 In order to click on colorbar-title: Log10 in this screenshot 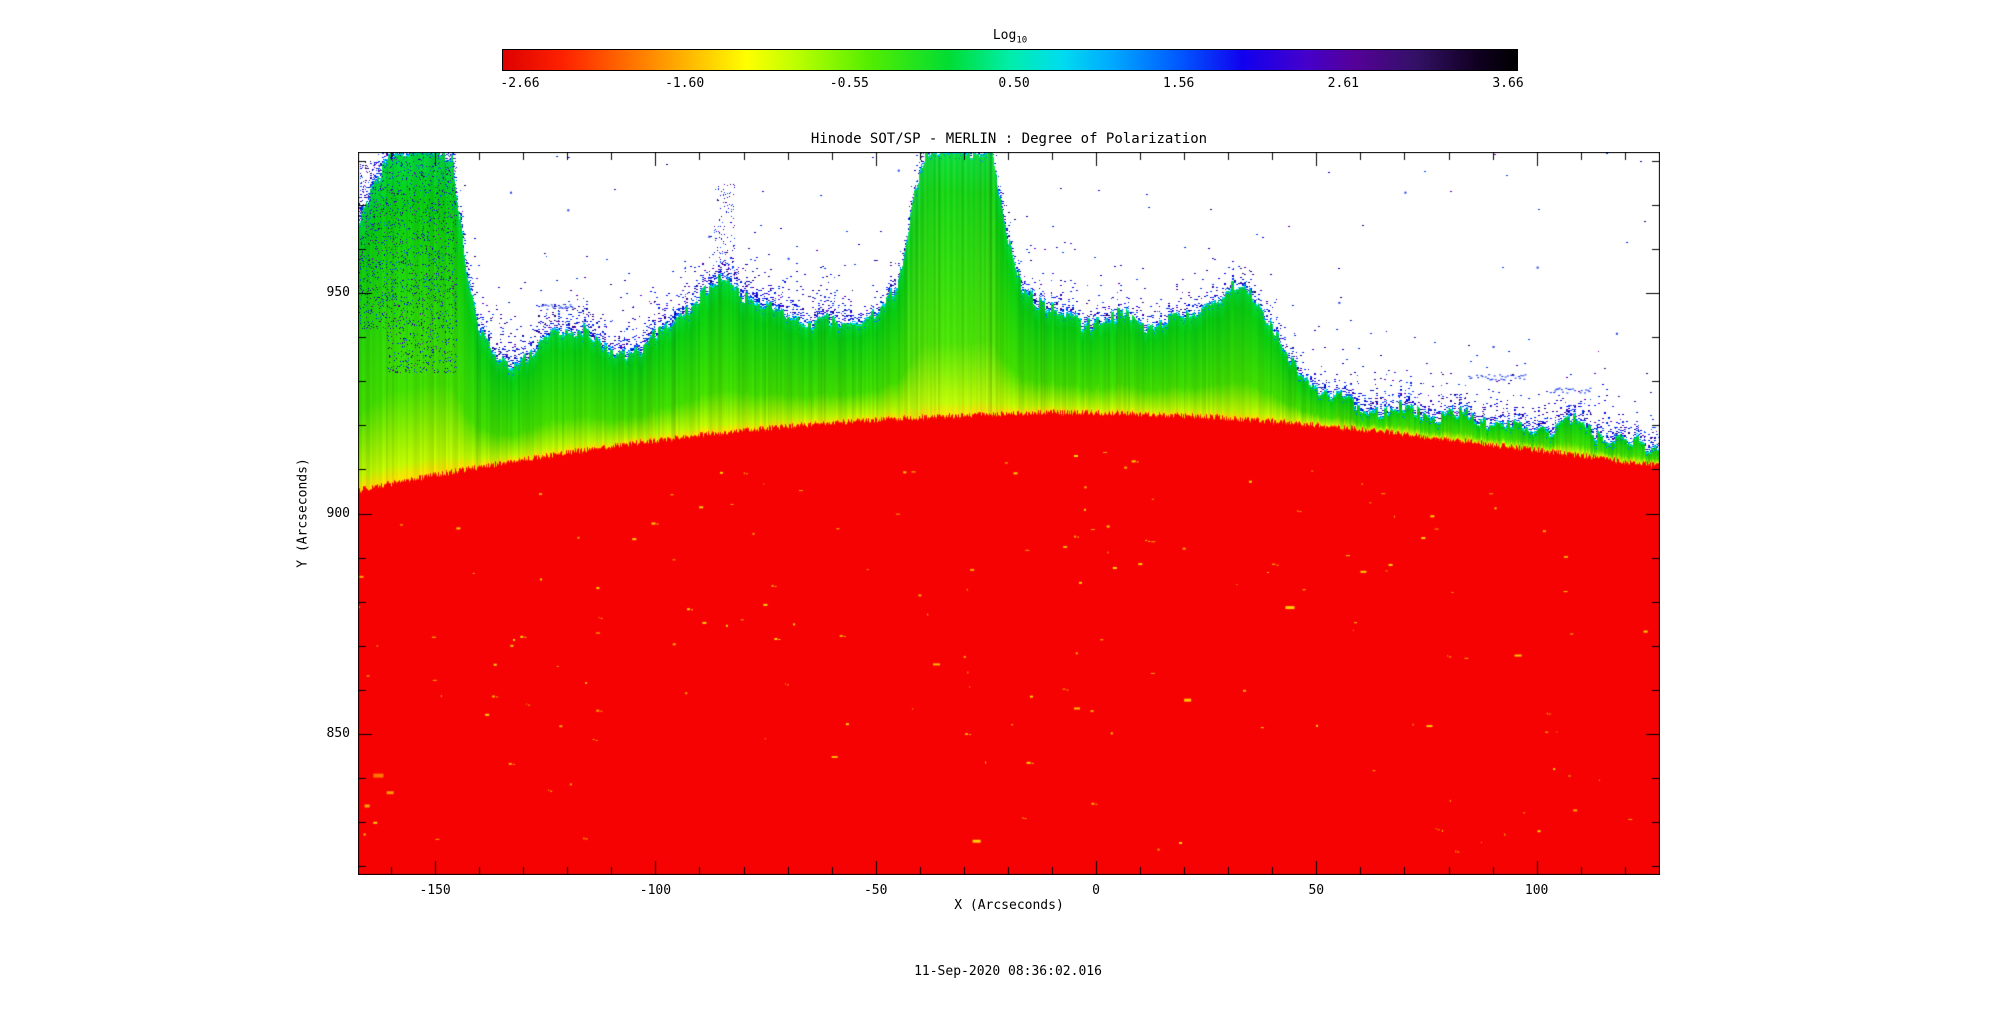, I will do `click(1010, 37)`.